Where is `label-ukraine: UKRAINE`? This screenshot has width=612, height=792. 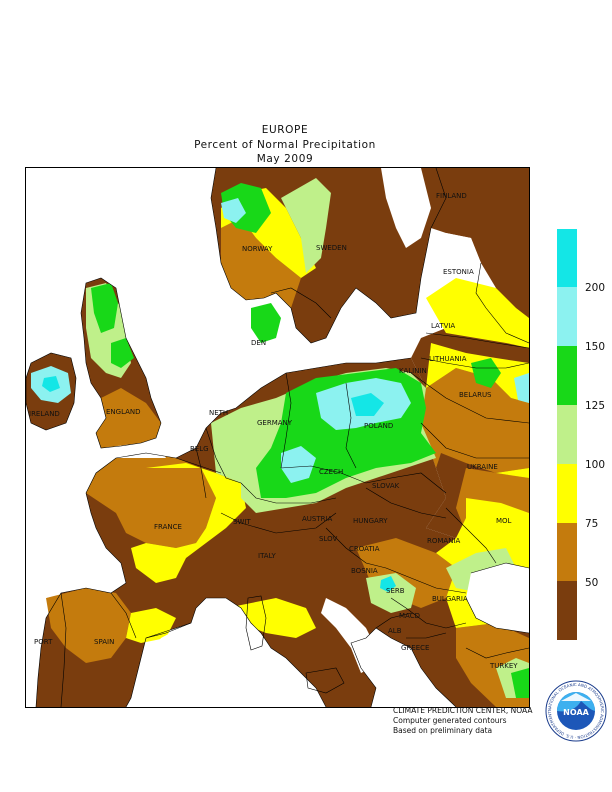 label-ukraine: UKRAINE is located at coordinates (482, 467).